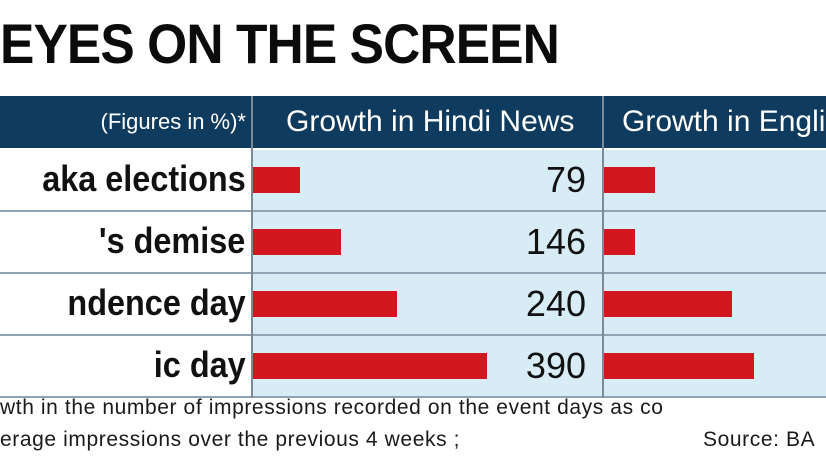  Describe the element at coordinates (555, 303) in the screenshot. I see `hindi-value-label: 240` at that location.